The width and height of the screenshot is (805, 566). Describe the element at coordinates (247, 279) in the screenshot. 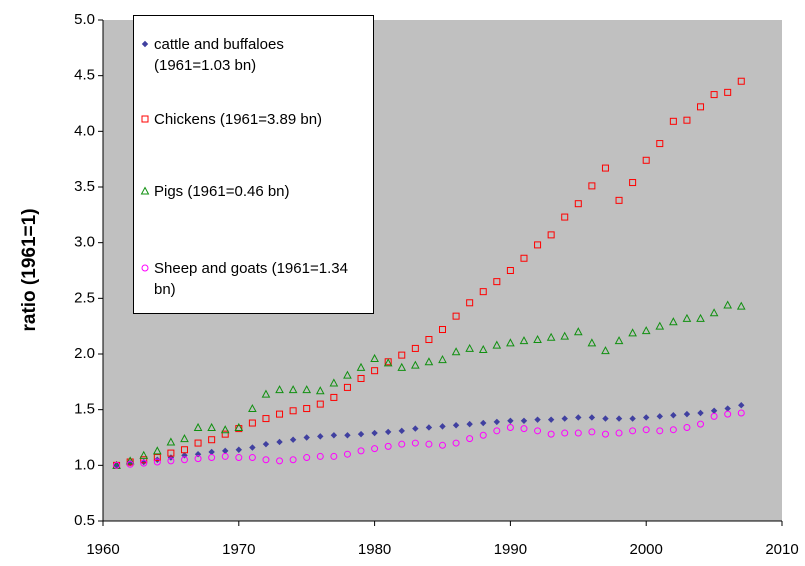

I see `legend-item: Sheep and goats (1961=1.34 bn)` at that location.